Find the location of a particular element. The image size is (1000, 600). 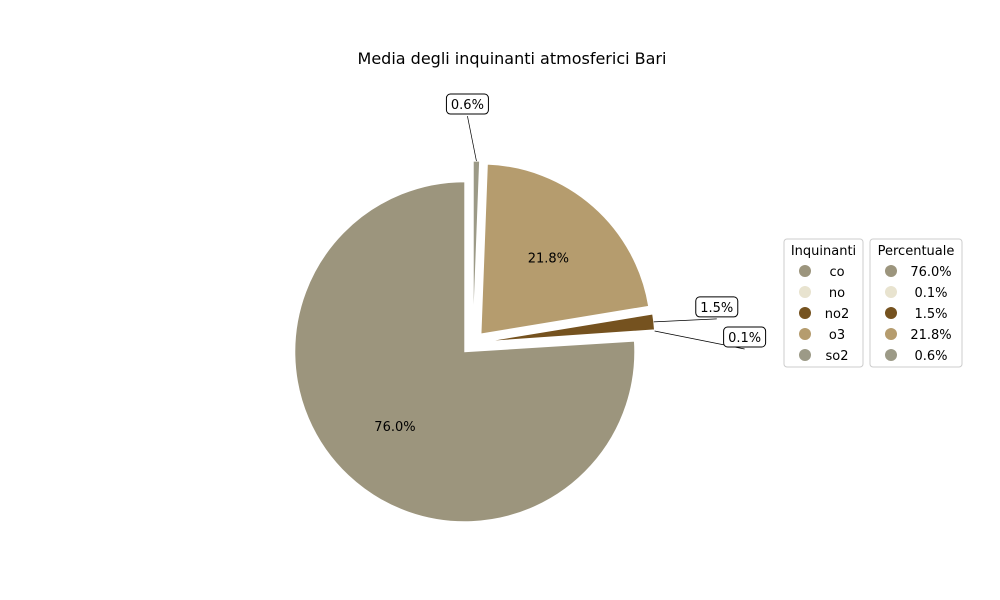

callout-label-so2: 0.6% is located at coordinates (467, 105).